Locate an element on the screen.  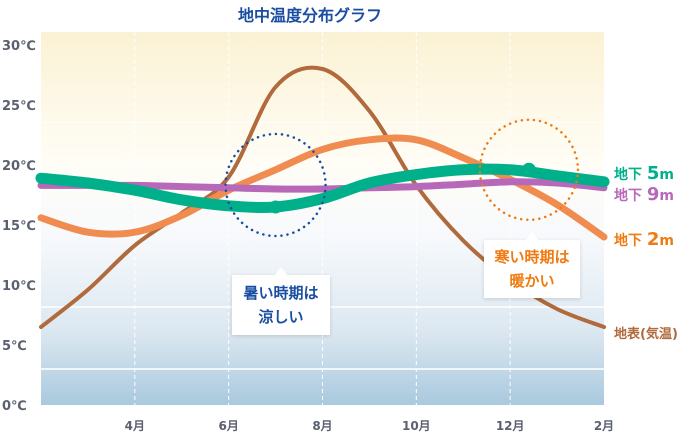
y-tick-label: 25℃ is located at coordinates (19, 106).